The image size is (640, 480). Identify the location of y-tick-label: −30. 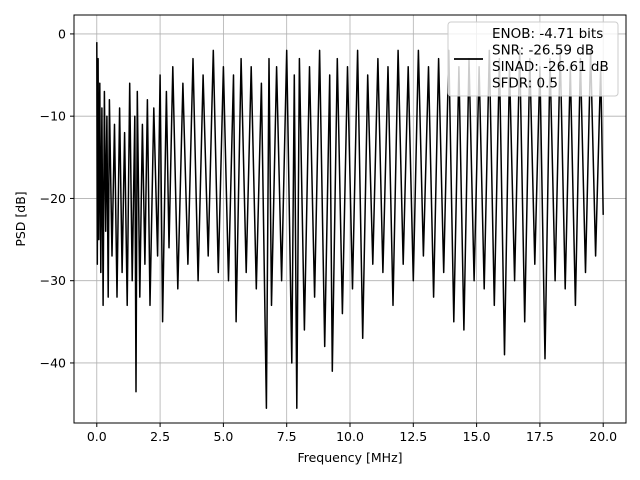
(53, 280).